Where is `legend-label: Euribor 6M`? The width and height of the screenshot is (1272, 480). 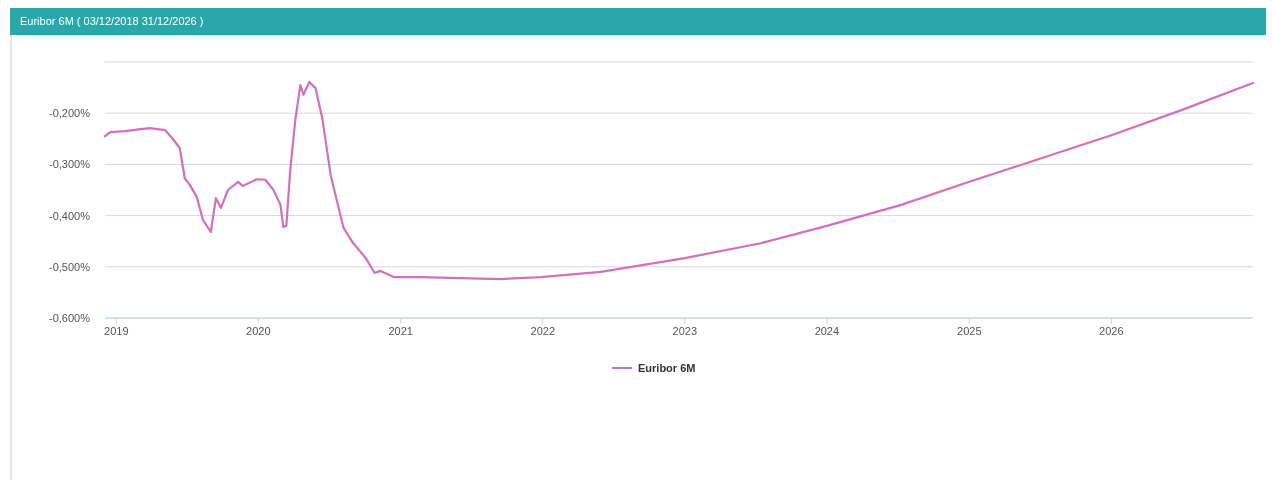
legend-label: Euribor 6M is located at coordinates (667, 368).